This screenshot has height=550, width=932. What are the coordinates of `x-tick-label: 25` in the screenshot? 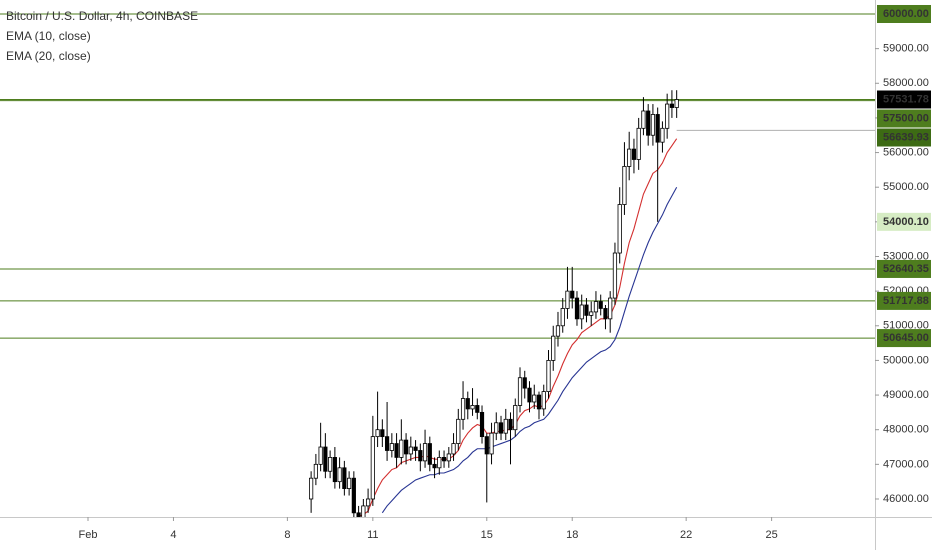 It's located at (771, 535).